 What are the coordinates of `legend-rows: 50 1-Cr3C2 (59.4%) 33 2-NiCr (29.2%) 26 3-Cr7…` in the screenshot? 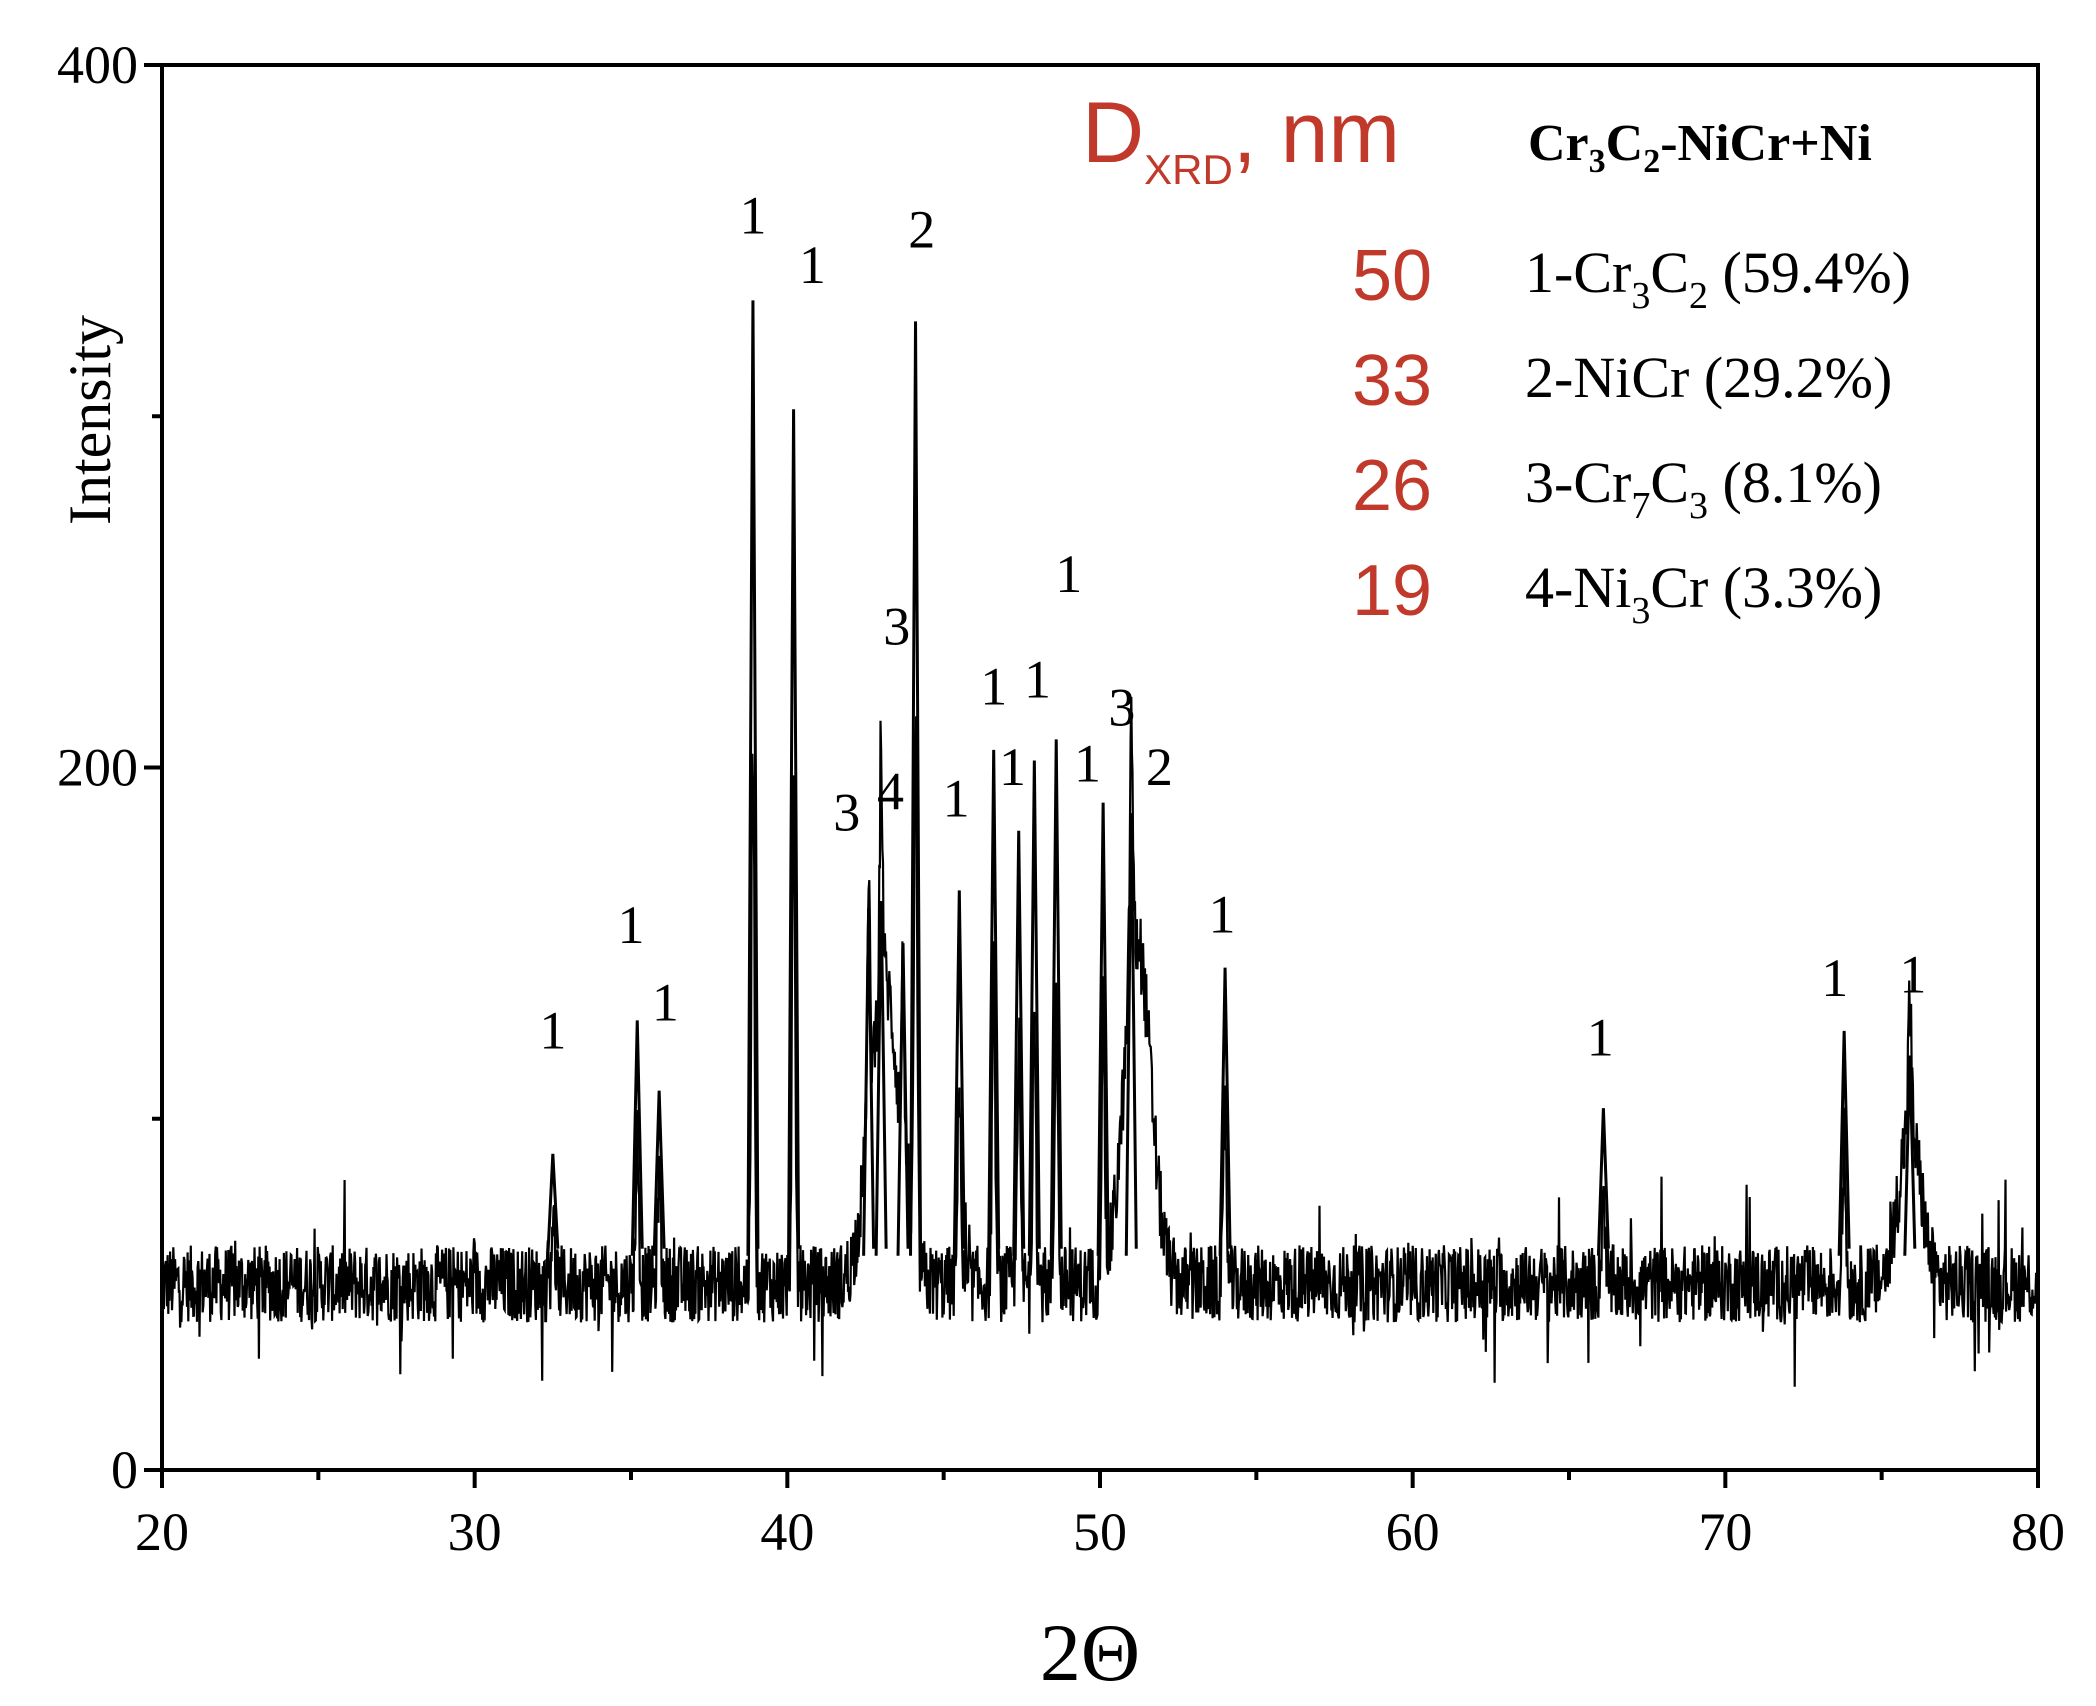 It's located at (1631, 434).